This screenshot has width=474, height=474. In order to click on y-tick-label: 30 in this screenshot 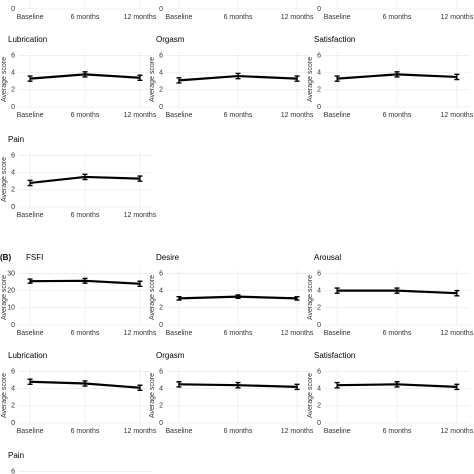, I will do `click(11, 273)`.